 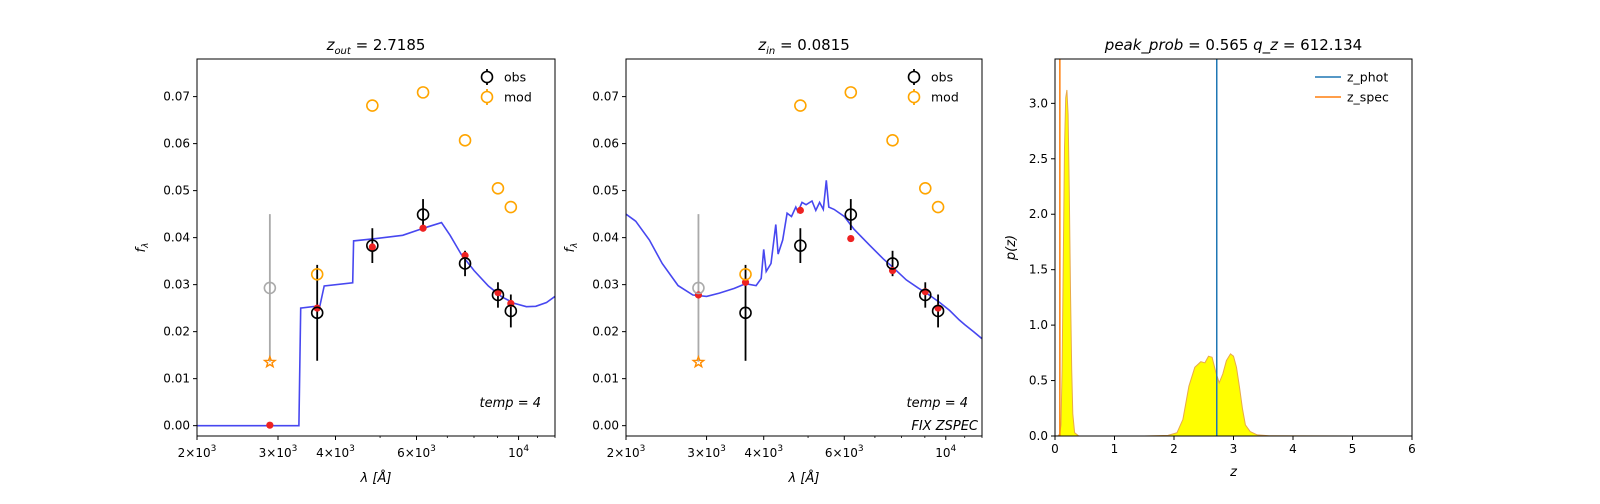 What do you see at coordinates (770, 51) in the screenshot?
I see `title-subscript: in` at bounding box center [770, 51].